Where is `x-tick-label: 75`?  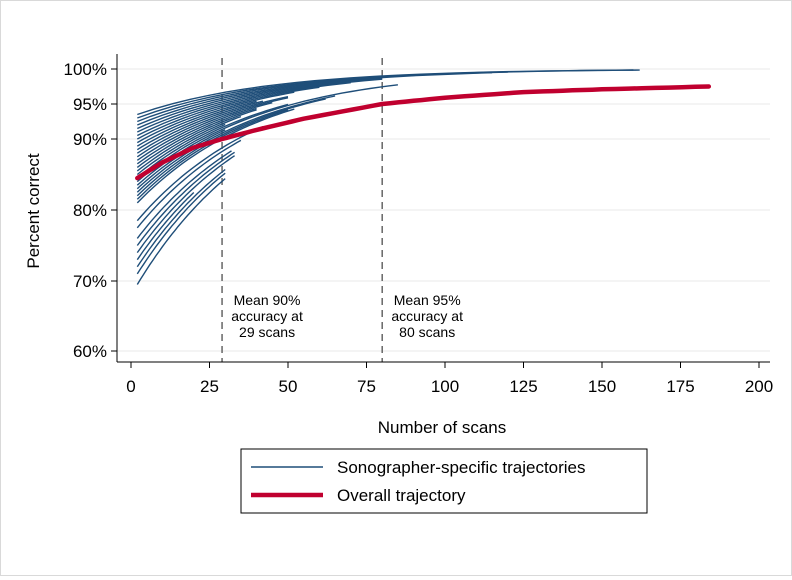 x-tick-label: 75 is located at coordinates (366, 386).